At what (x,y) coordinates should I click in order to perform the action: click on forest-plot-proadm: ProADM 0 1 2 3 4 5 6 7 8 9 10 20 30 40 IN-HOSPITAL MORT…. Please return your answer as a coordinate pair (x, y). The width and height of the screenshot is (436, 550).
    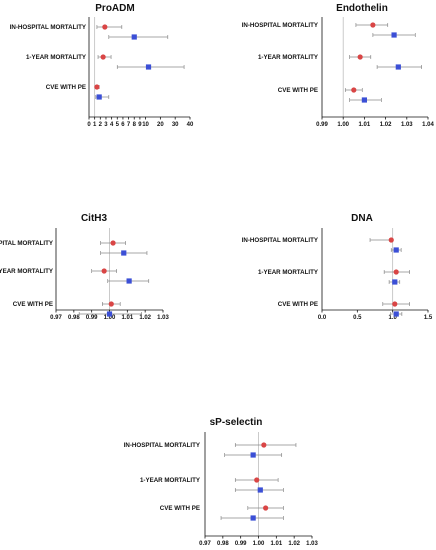
    Looking at the image, I should click on (102, 65).